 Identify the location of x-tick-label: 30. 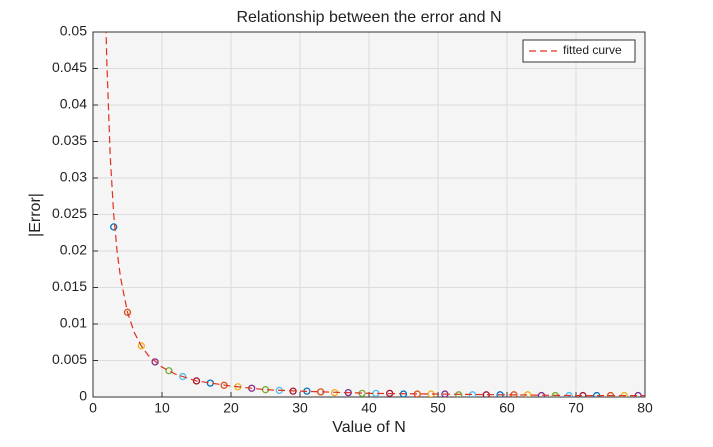
(300, 408).